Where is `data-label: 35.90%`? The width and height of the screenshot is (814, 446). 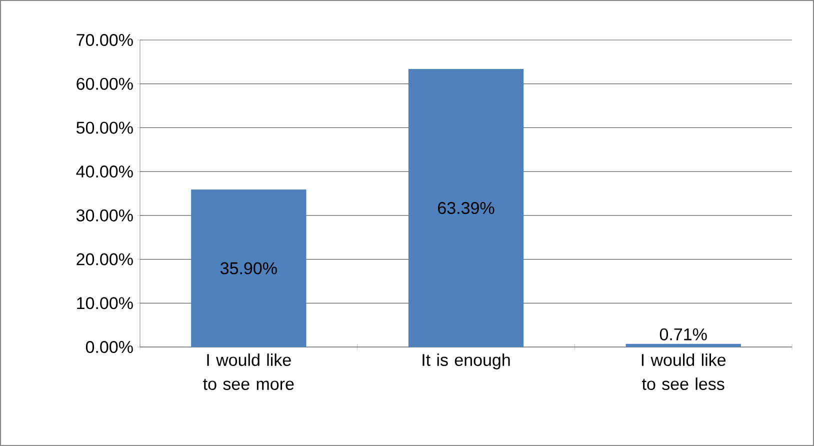
data-label: 35.90% is located at coordinates (248, 268).